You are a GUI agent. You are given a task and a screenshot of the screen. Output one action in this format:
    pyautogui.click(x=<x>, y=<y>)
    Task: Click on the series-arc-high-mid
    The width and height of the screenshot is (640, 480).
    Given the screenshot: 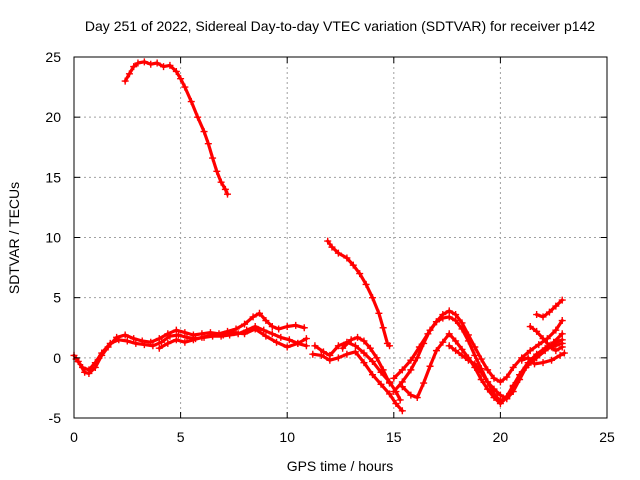 What is the action you would take?
    pyautogui.click(x=359, y=293)
    